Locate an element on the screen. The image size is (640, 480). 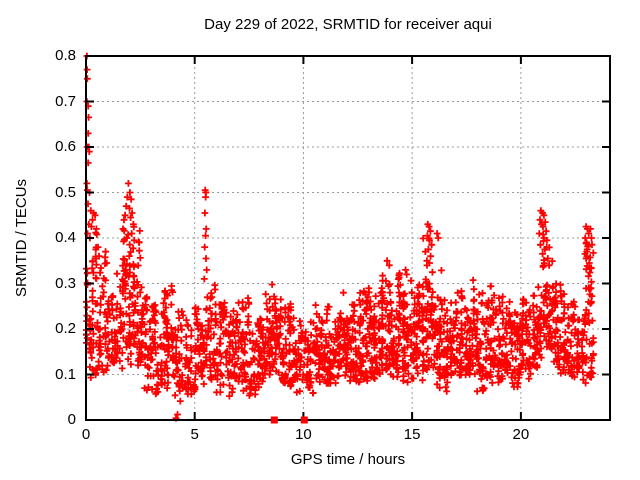
zero-square-markers is located at coordinates (289, 420).